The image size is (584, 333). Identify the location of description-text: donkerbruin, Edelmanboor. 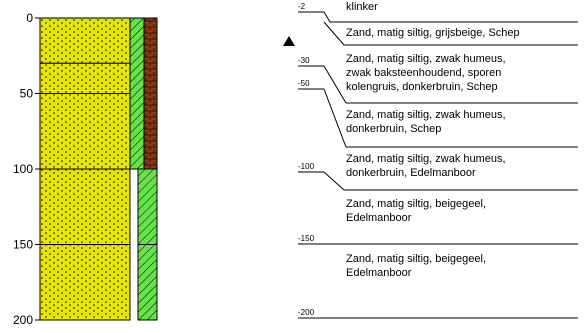
(411, 173).